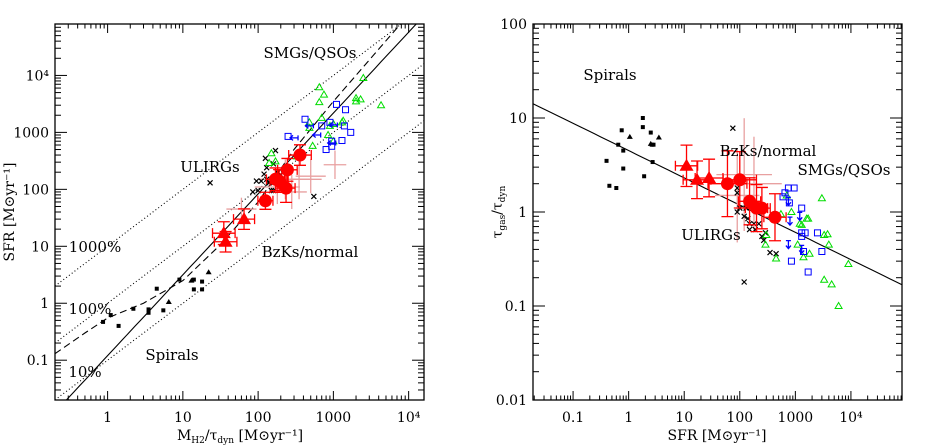 Image resolution: width=926 pixels, height=448 pixels. I want to click on x-tick-label: 100, so click(258, 418).